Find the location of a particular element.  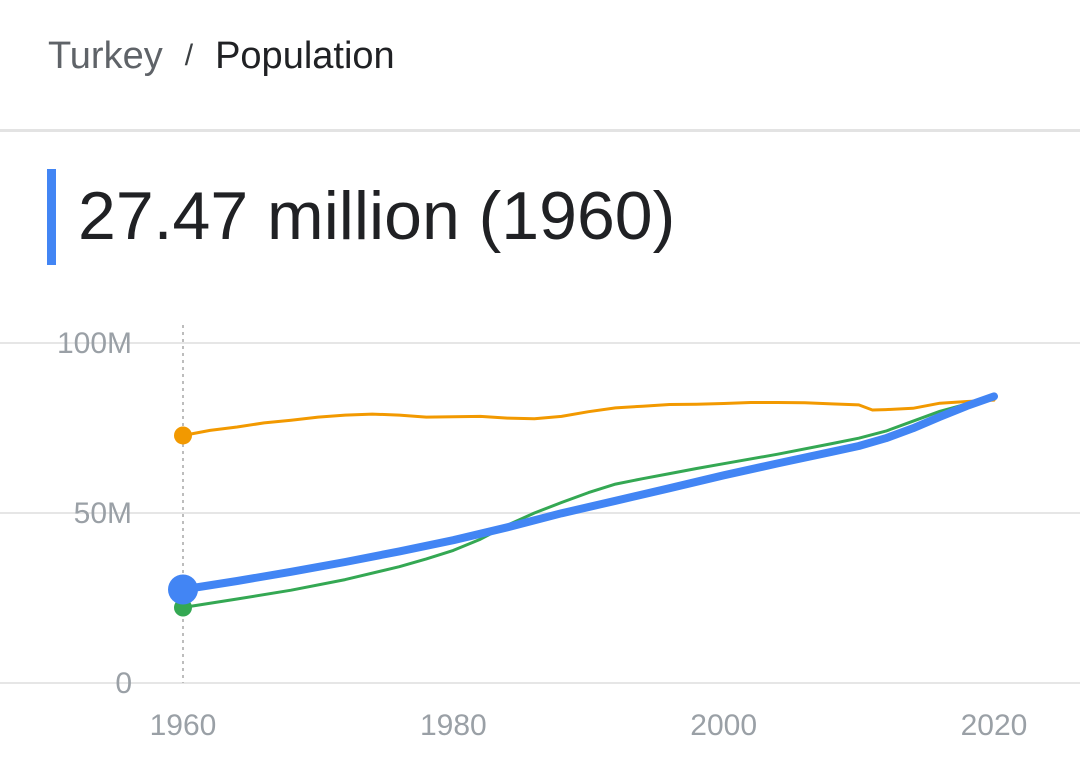

breadcrumb: Turkey / Population is located at coordinates (221, 56).